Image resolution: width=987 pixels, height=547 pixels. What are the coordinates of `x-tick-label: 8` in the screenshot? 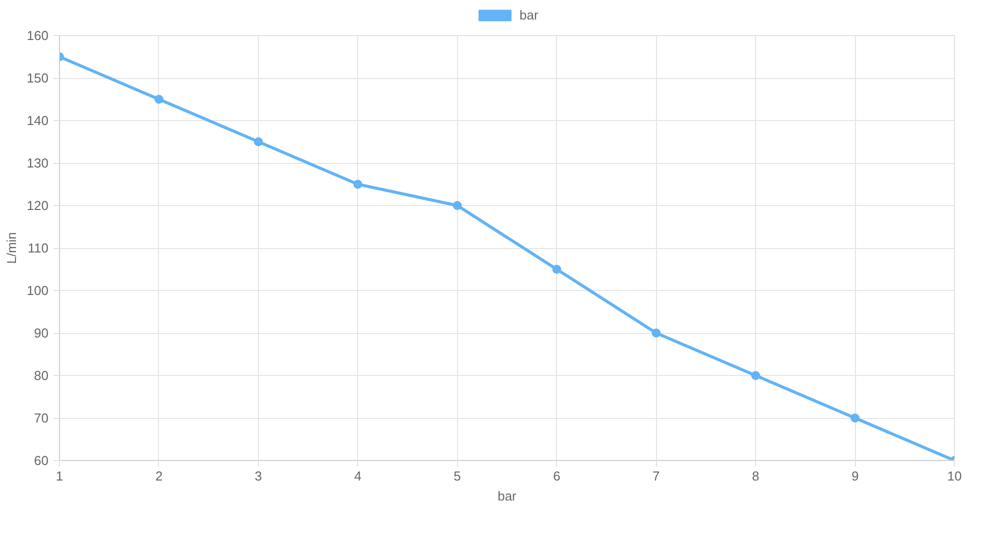 It's located at (756, 476).